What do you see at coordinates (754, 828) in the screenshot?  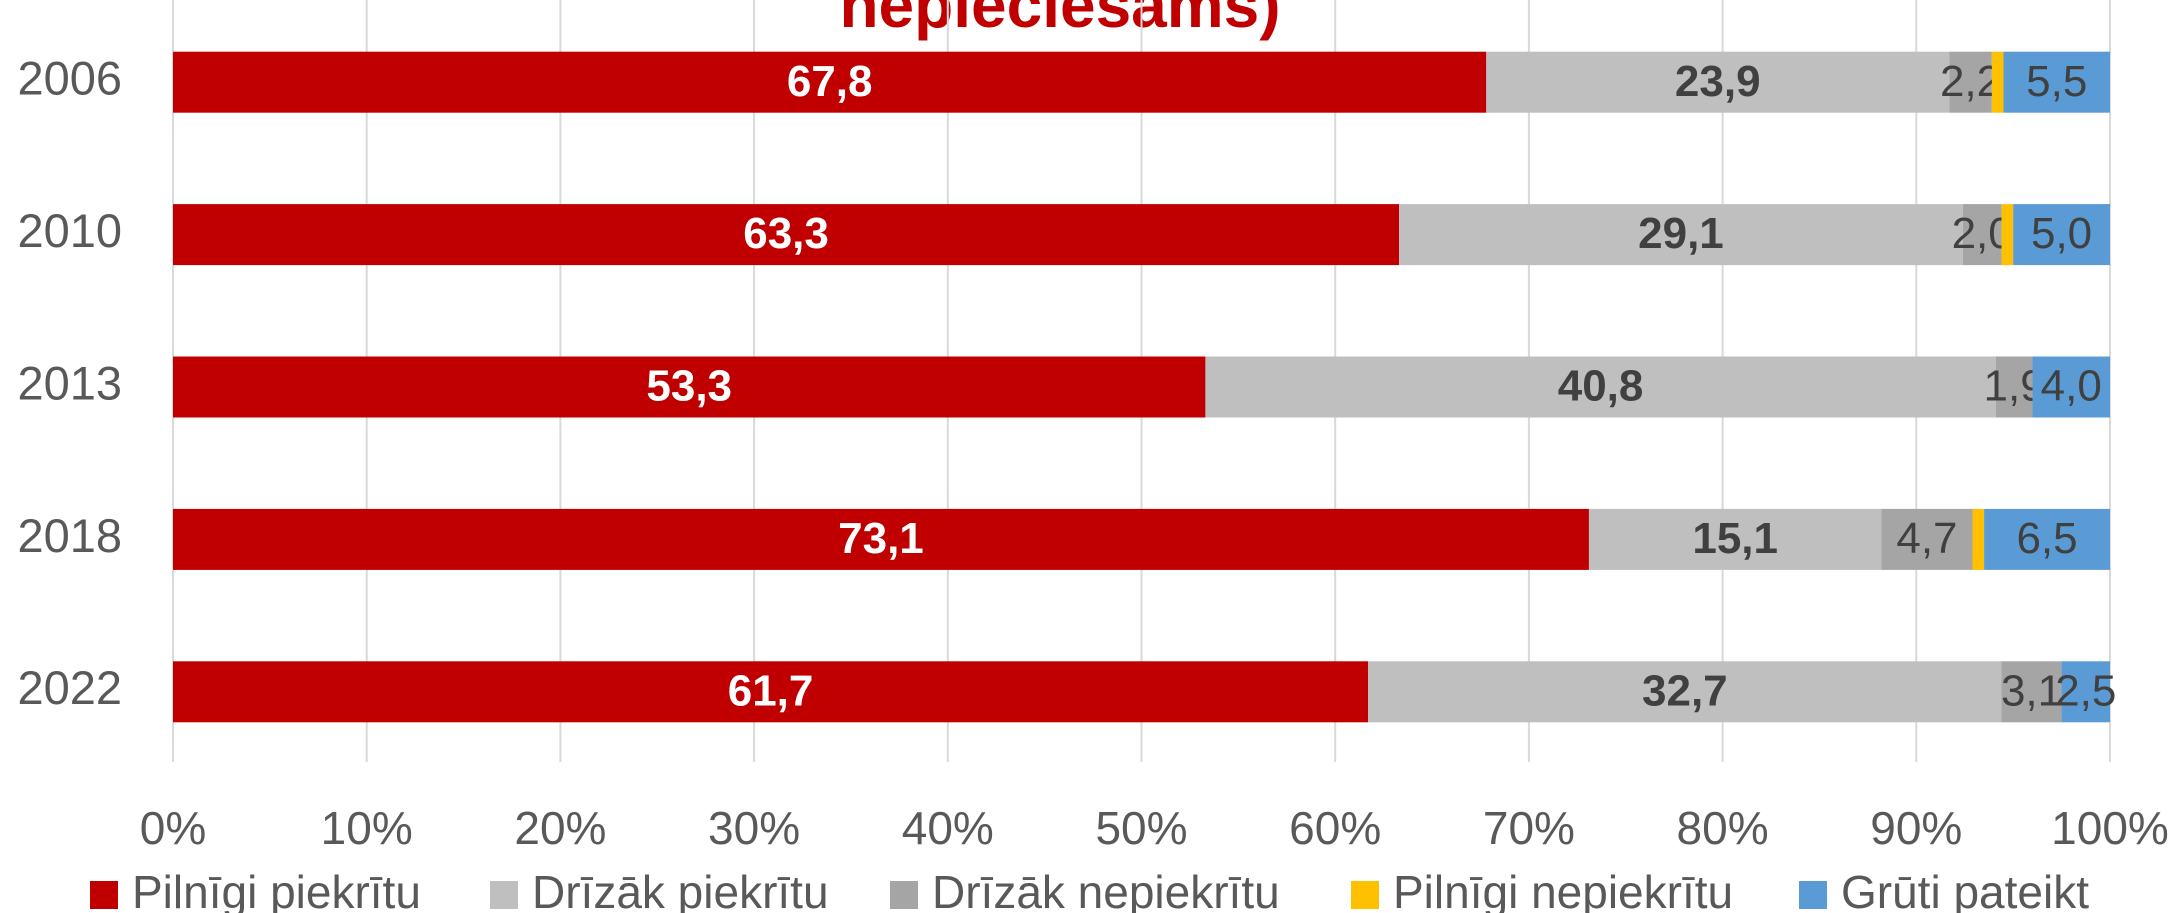 I see `x-tick-label: 30%` at bounding box center [754, 828].